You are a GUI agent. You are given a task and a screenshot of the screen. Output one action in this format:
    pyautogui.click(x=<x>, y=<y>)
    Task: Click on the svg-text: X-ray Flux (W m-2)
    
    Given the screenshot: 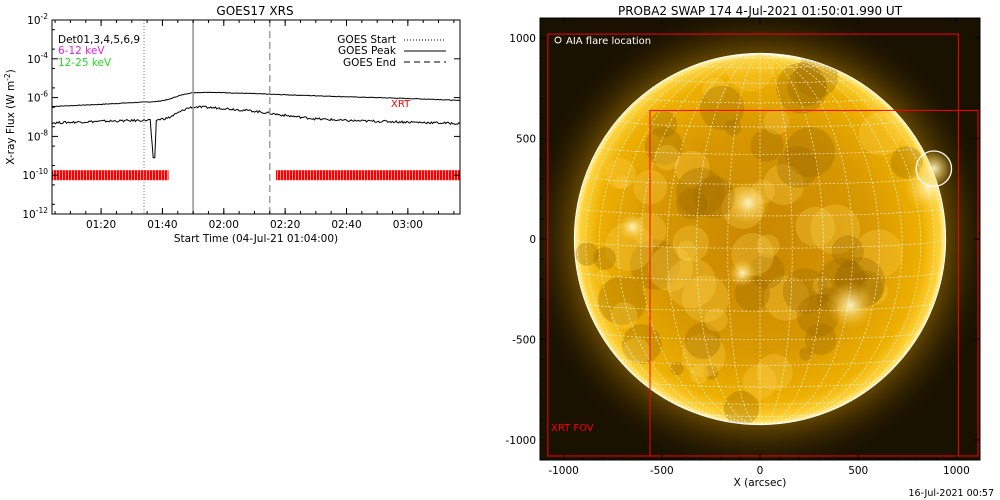 What is the action you would take?
    pyautogui.click(x=10, y=117)
    